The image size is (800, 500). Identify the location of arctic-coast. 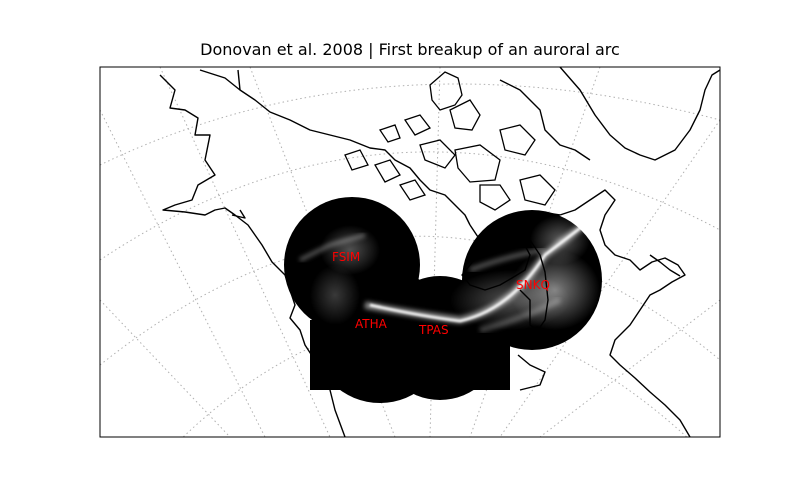
(355, 157).